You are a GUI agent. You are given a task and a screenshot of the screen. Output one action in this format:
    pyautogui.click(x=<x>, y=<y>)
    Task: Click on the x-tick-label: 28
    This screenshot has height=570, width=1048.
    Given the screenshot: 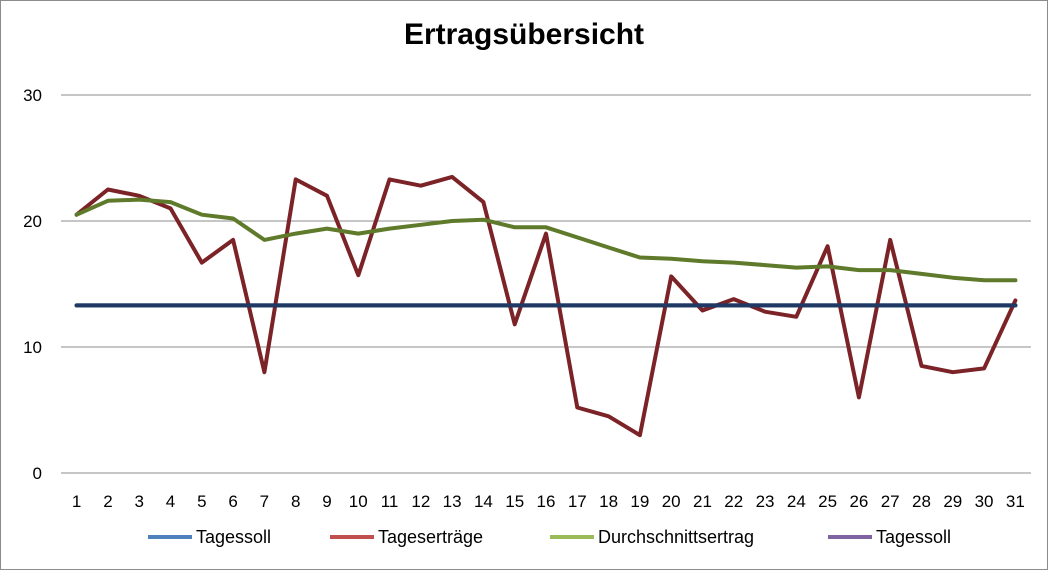 What is the action you would take?
    pyautogui.click(x=921, y=501)
    